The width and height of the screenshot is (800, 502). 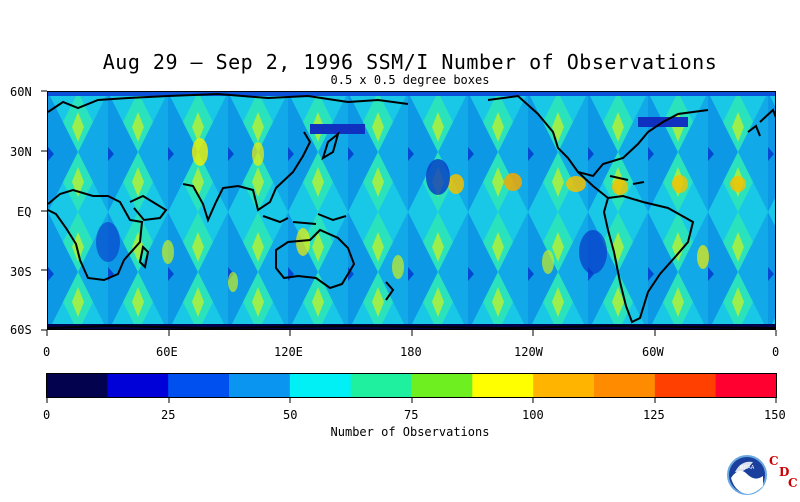 What do you see at coordinates (21, 330) in the screenshot?
I see `lat-label-60s: 60S` at bounding box center [21, 330].